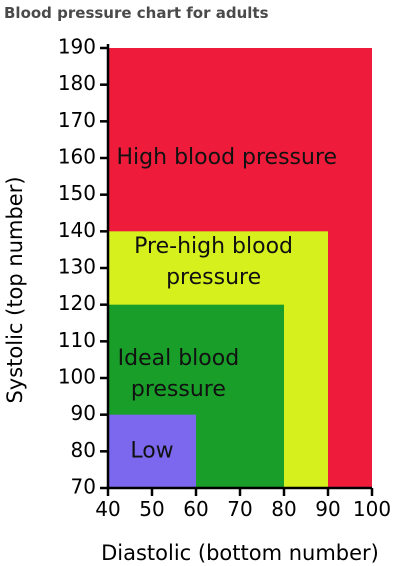  What do you see at coordinates (240, 553) in the screenshot?
I see `x-axis-label: Diastolic (bottom number)` at bounding box center [240, 553].